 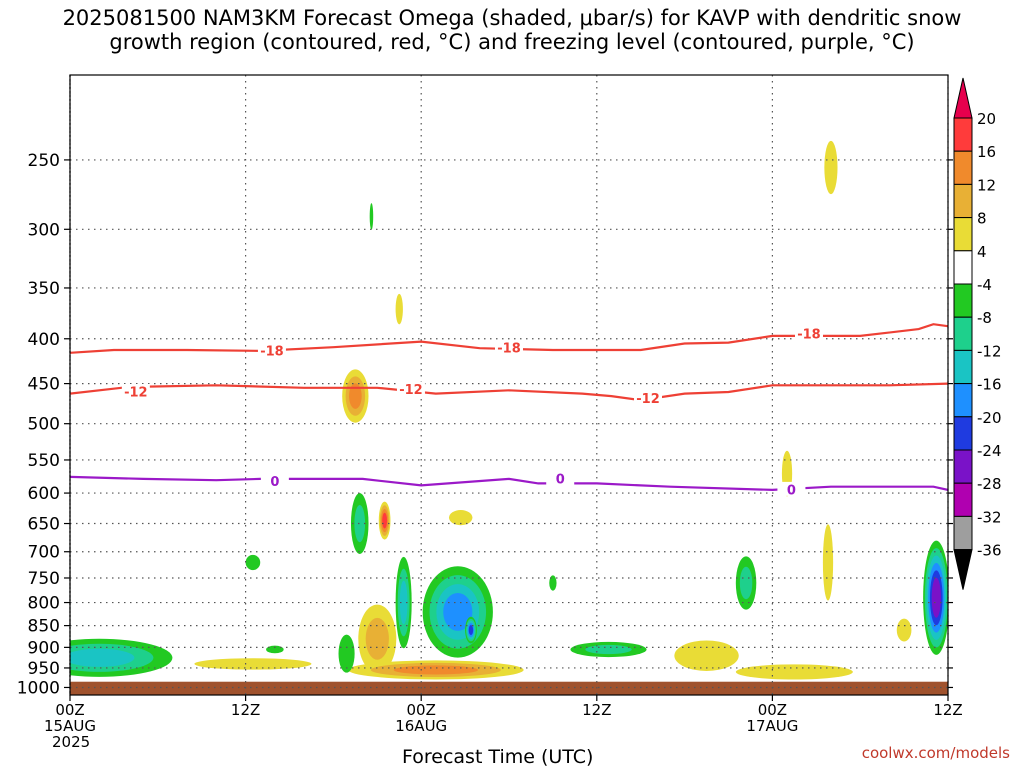 I want to click on contour-label-2-1: 0, so click(x=560, y=479).